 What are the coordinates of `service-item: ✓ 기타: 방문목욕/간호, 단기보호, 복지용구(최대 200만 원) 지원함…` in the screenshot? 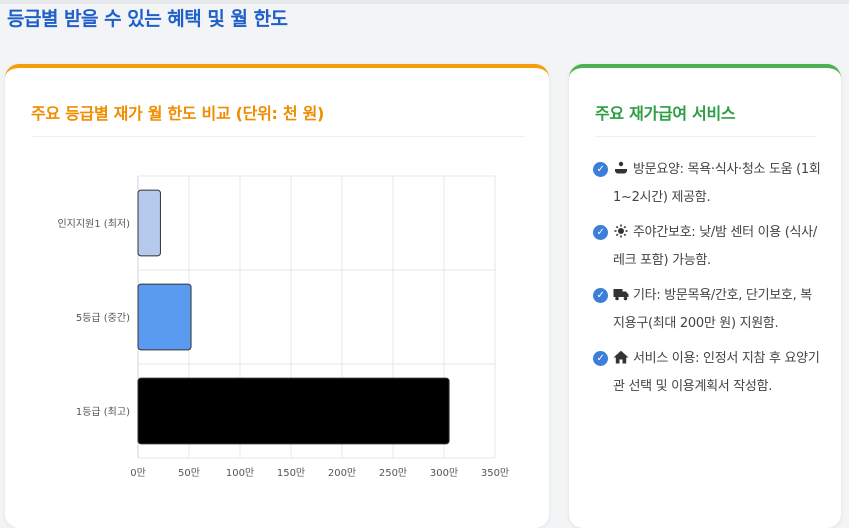 It's located at (708, 310).